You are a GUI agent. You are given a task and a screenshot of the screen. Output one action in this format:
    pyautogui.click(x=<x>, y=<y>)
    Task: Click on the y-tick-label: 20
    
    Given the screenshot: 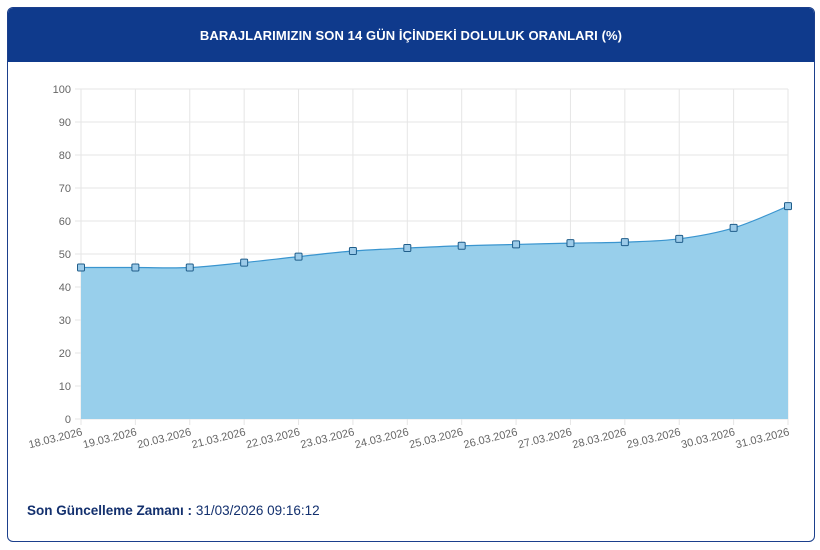 What is the action you would take?
    pyautogui.click(x=65, y=354)
    